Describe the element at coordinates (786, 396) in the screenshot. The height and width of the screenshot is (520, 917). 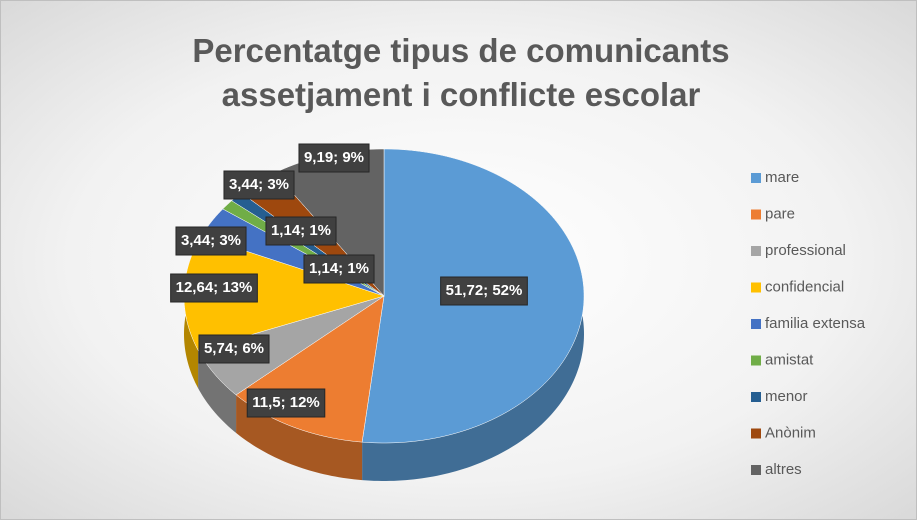
I see `legend-label: menor` at that location.